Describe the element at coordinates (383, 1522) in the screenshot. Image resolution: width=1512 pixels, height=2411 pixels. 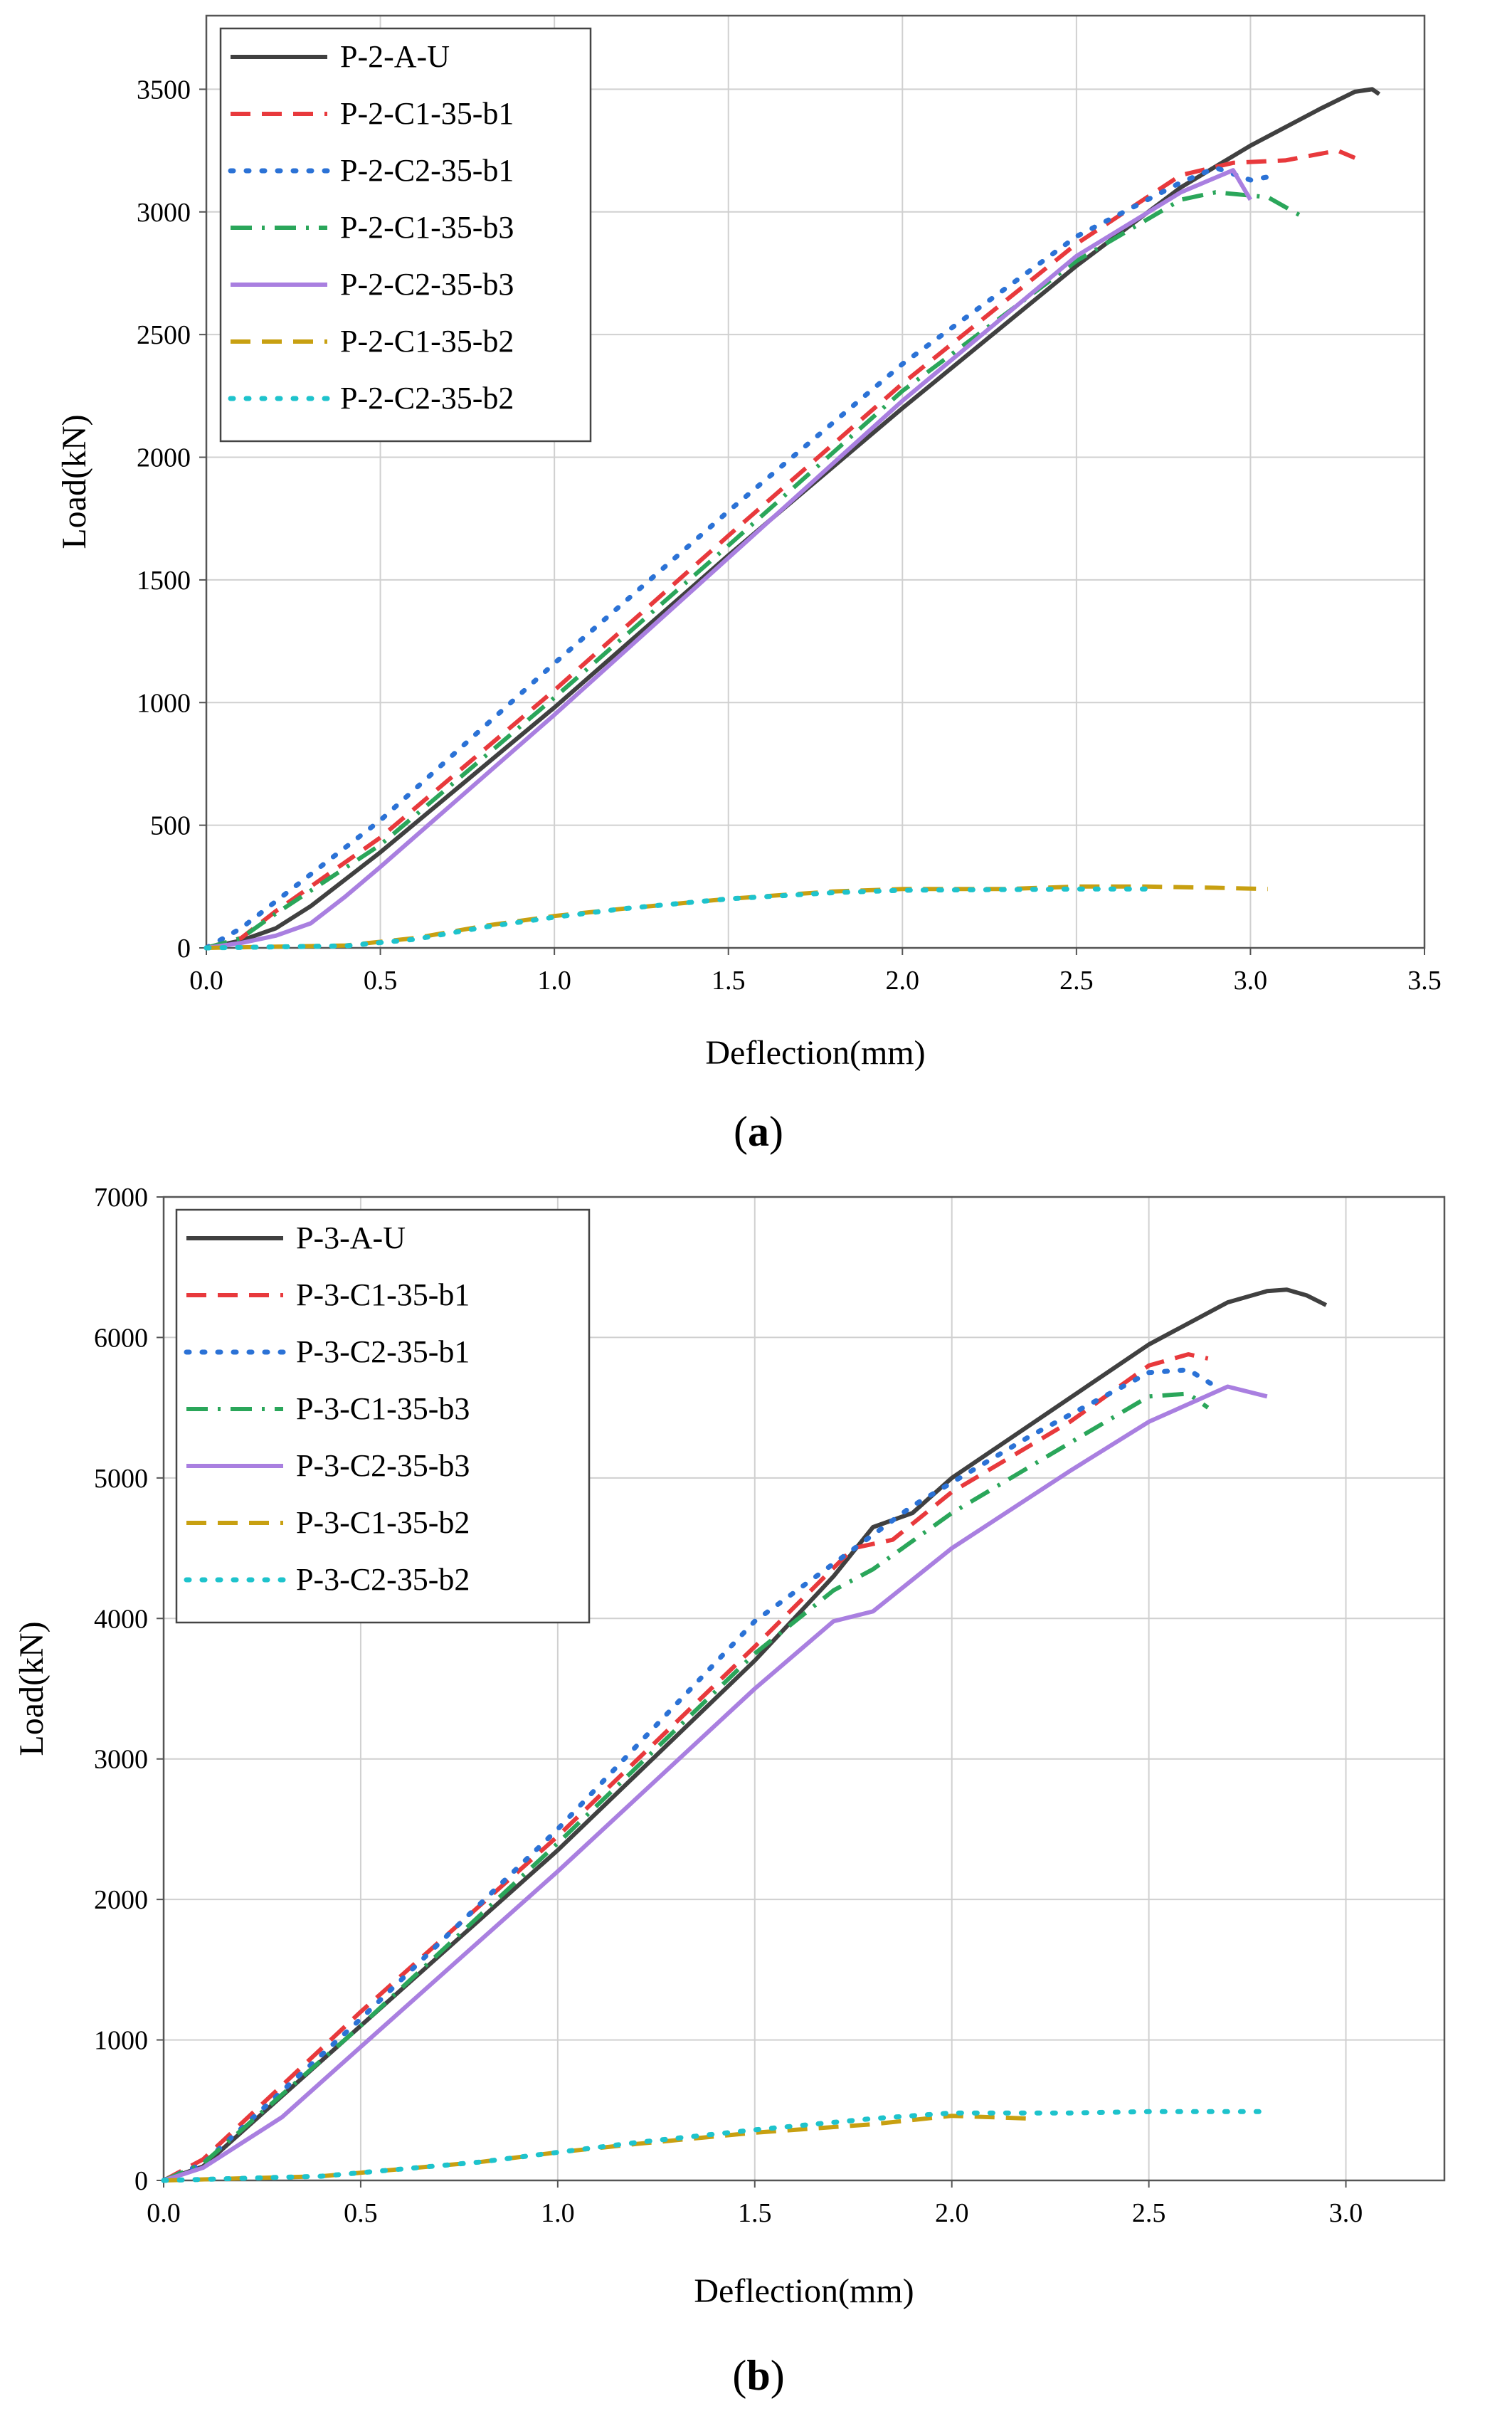
I see `legend-label-p-3-c1-35-b2: P-3-C1-35-b2` at that location.